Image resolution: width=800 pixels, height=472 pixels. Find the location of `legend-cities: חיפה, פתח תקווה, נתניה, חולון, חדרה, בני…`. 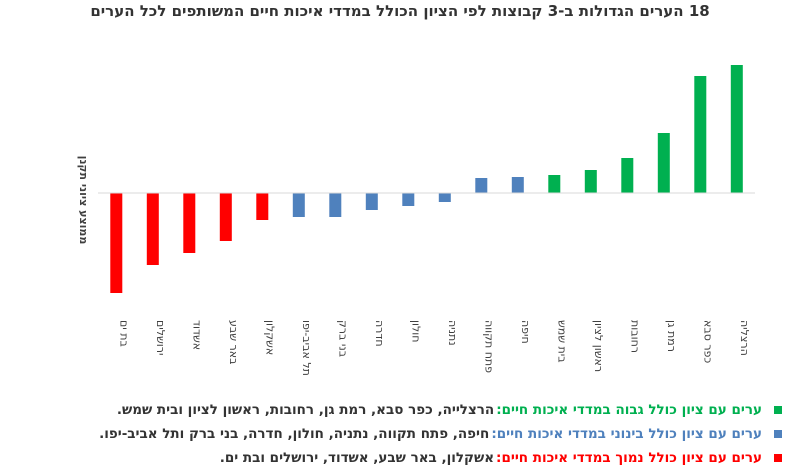

legend-cities: חיפה, פתח תקווה, נתניה, חולון, חדרה, בני… is located at coordinates (294, 434).